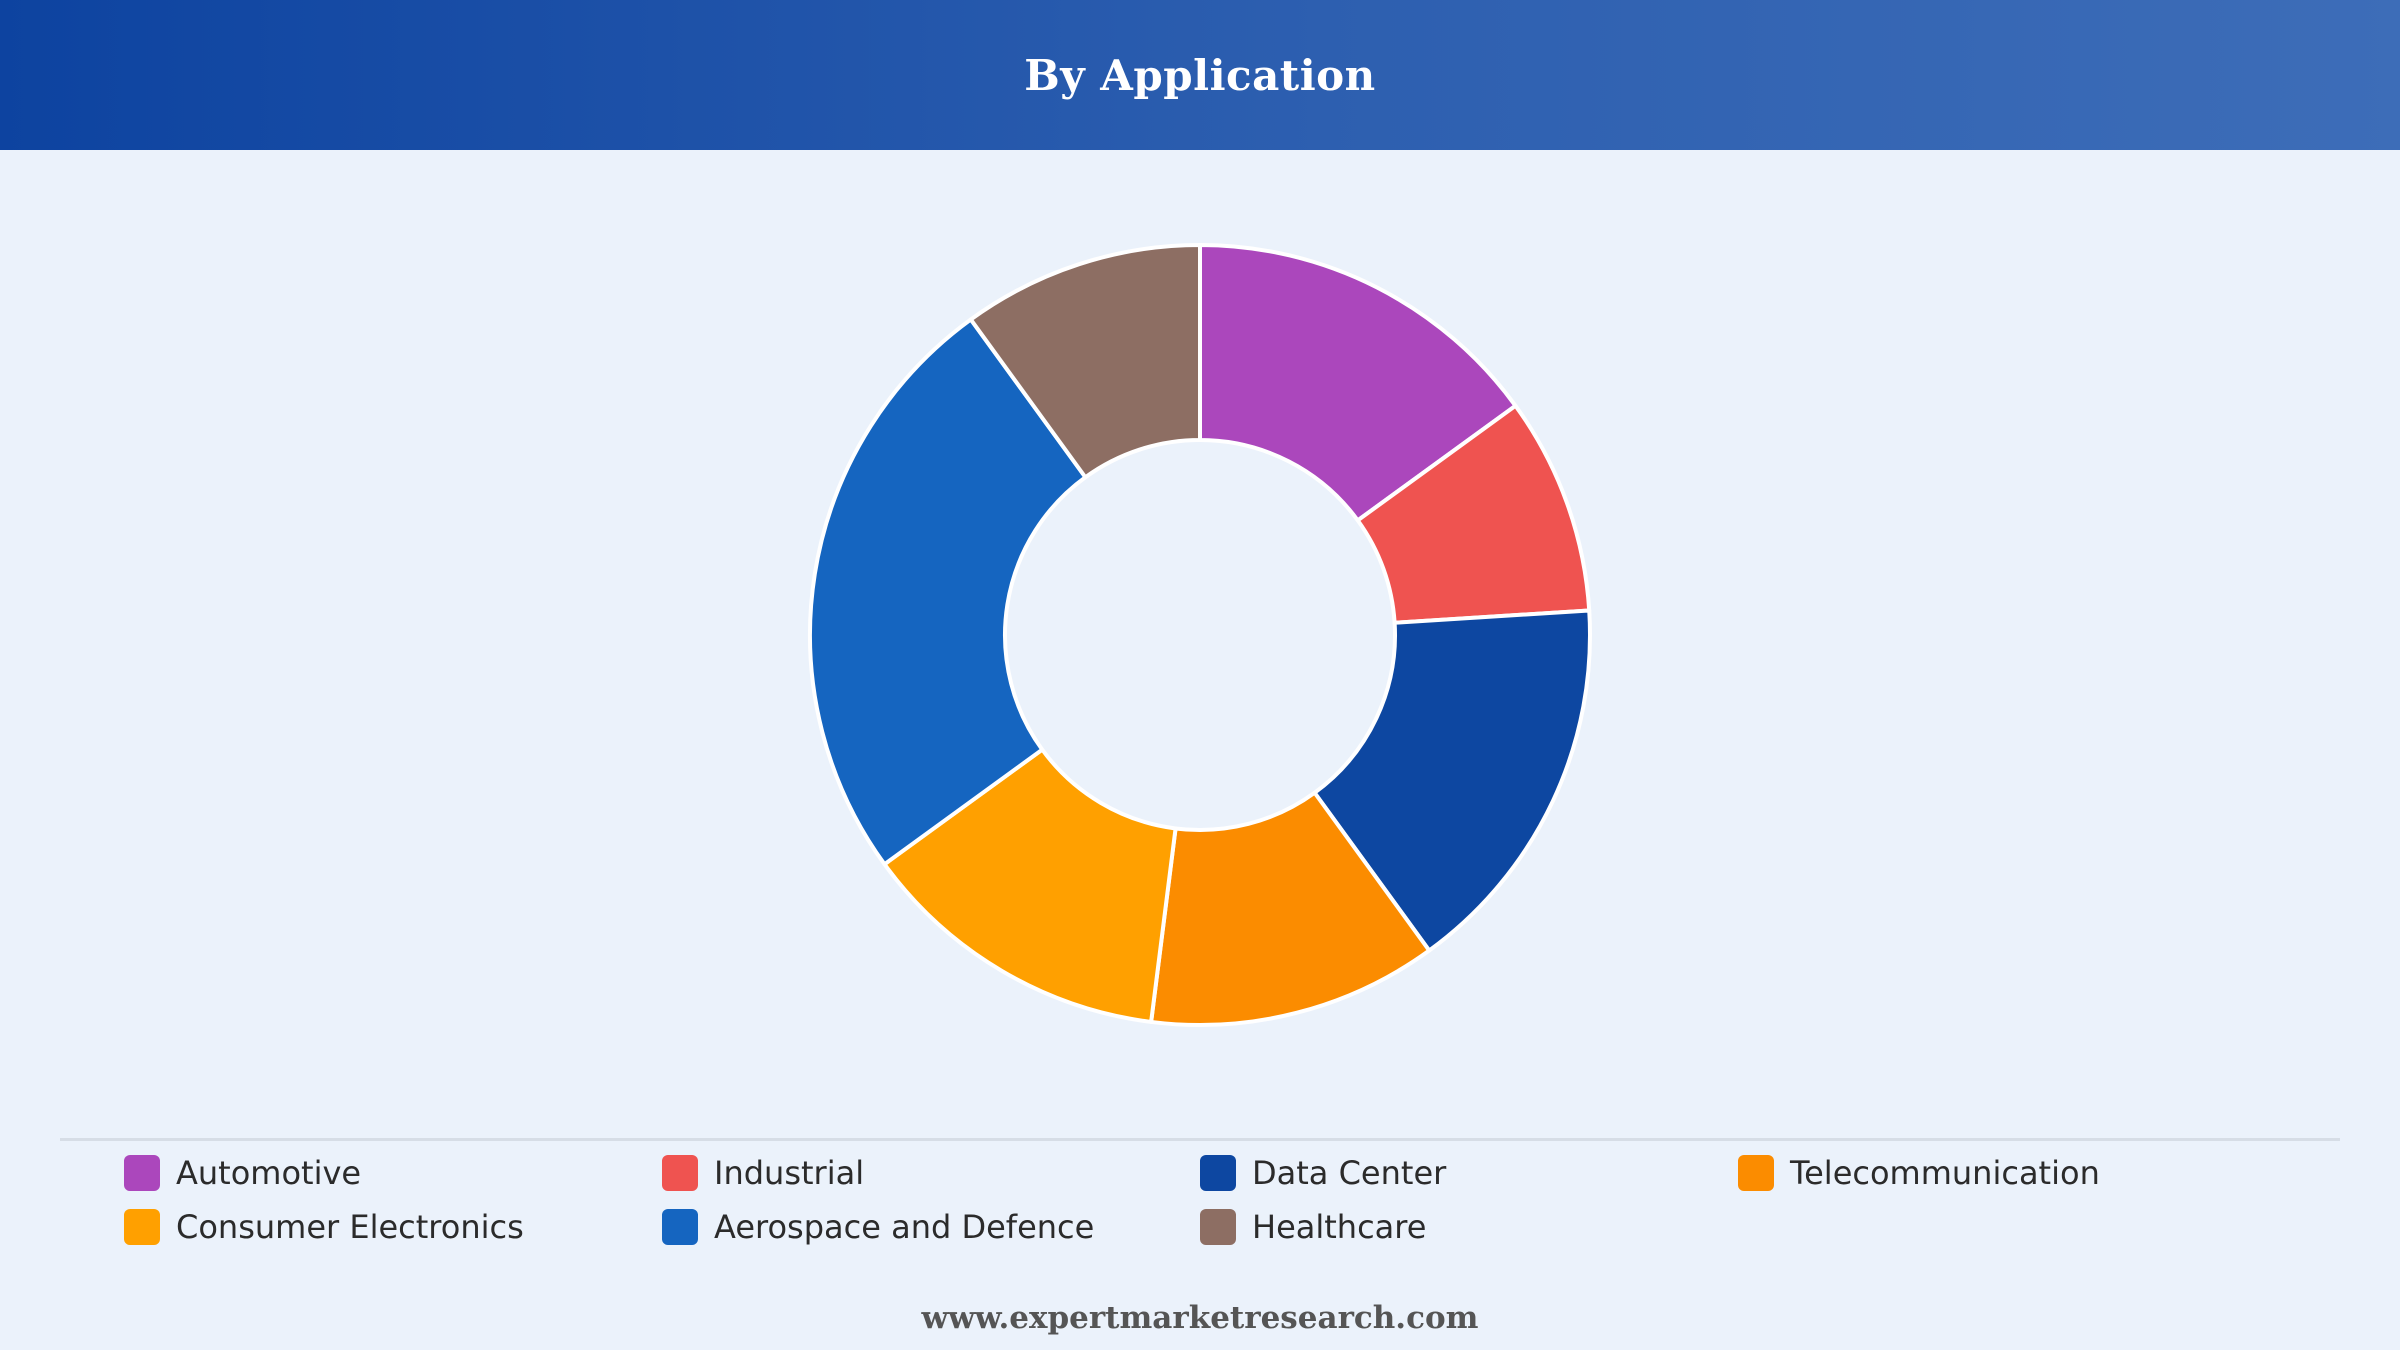  Describe the element at coordinates (931, 1173) in the screenshot. I see `legend-item-industrial: Industrial` at that location.